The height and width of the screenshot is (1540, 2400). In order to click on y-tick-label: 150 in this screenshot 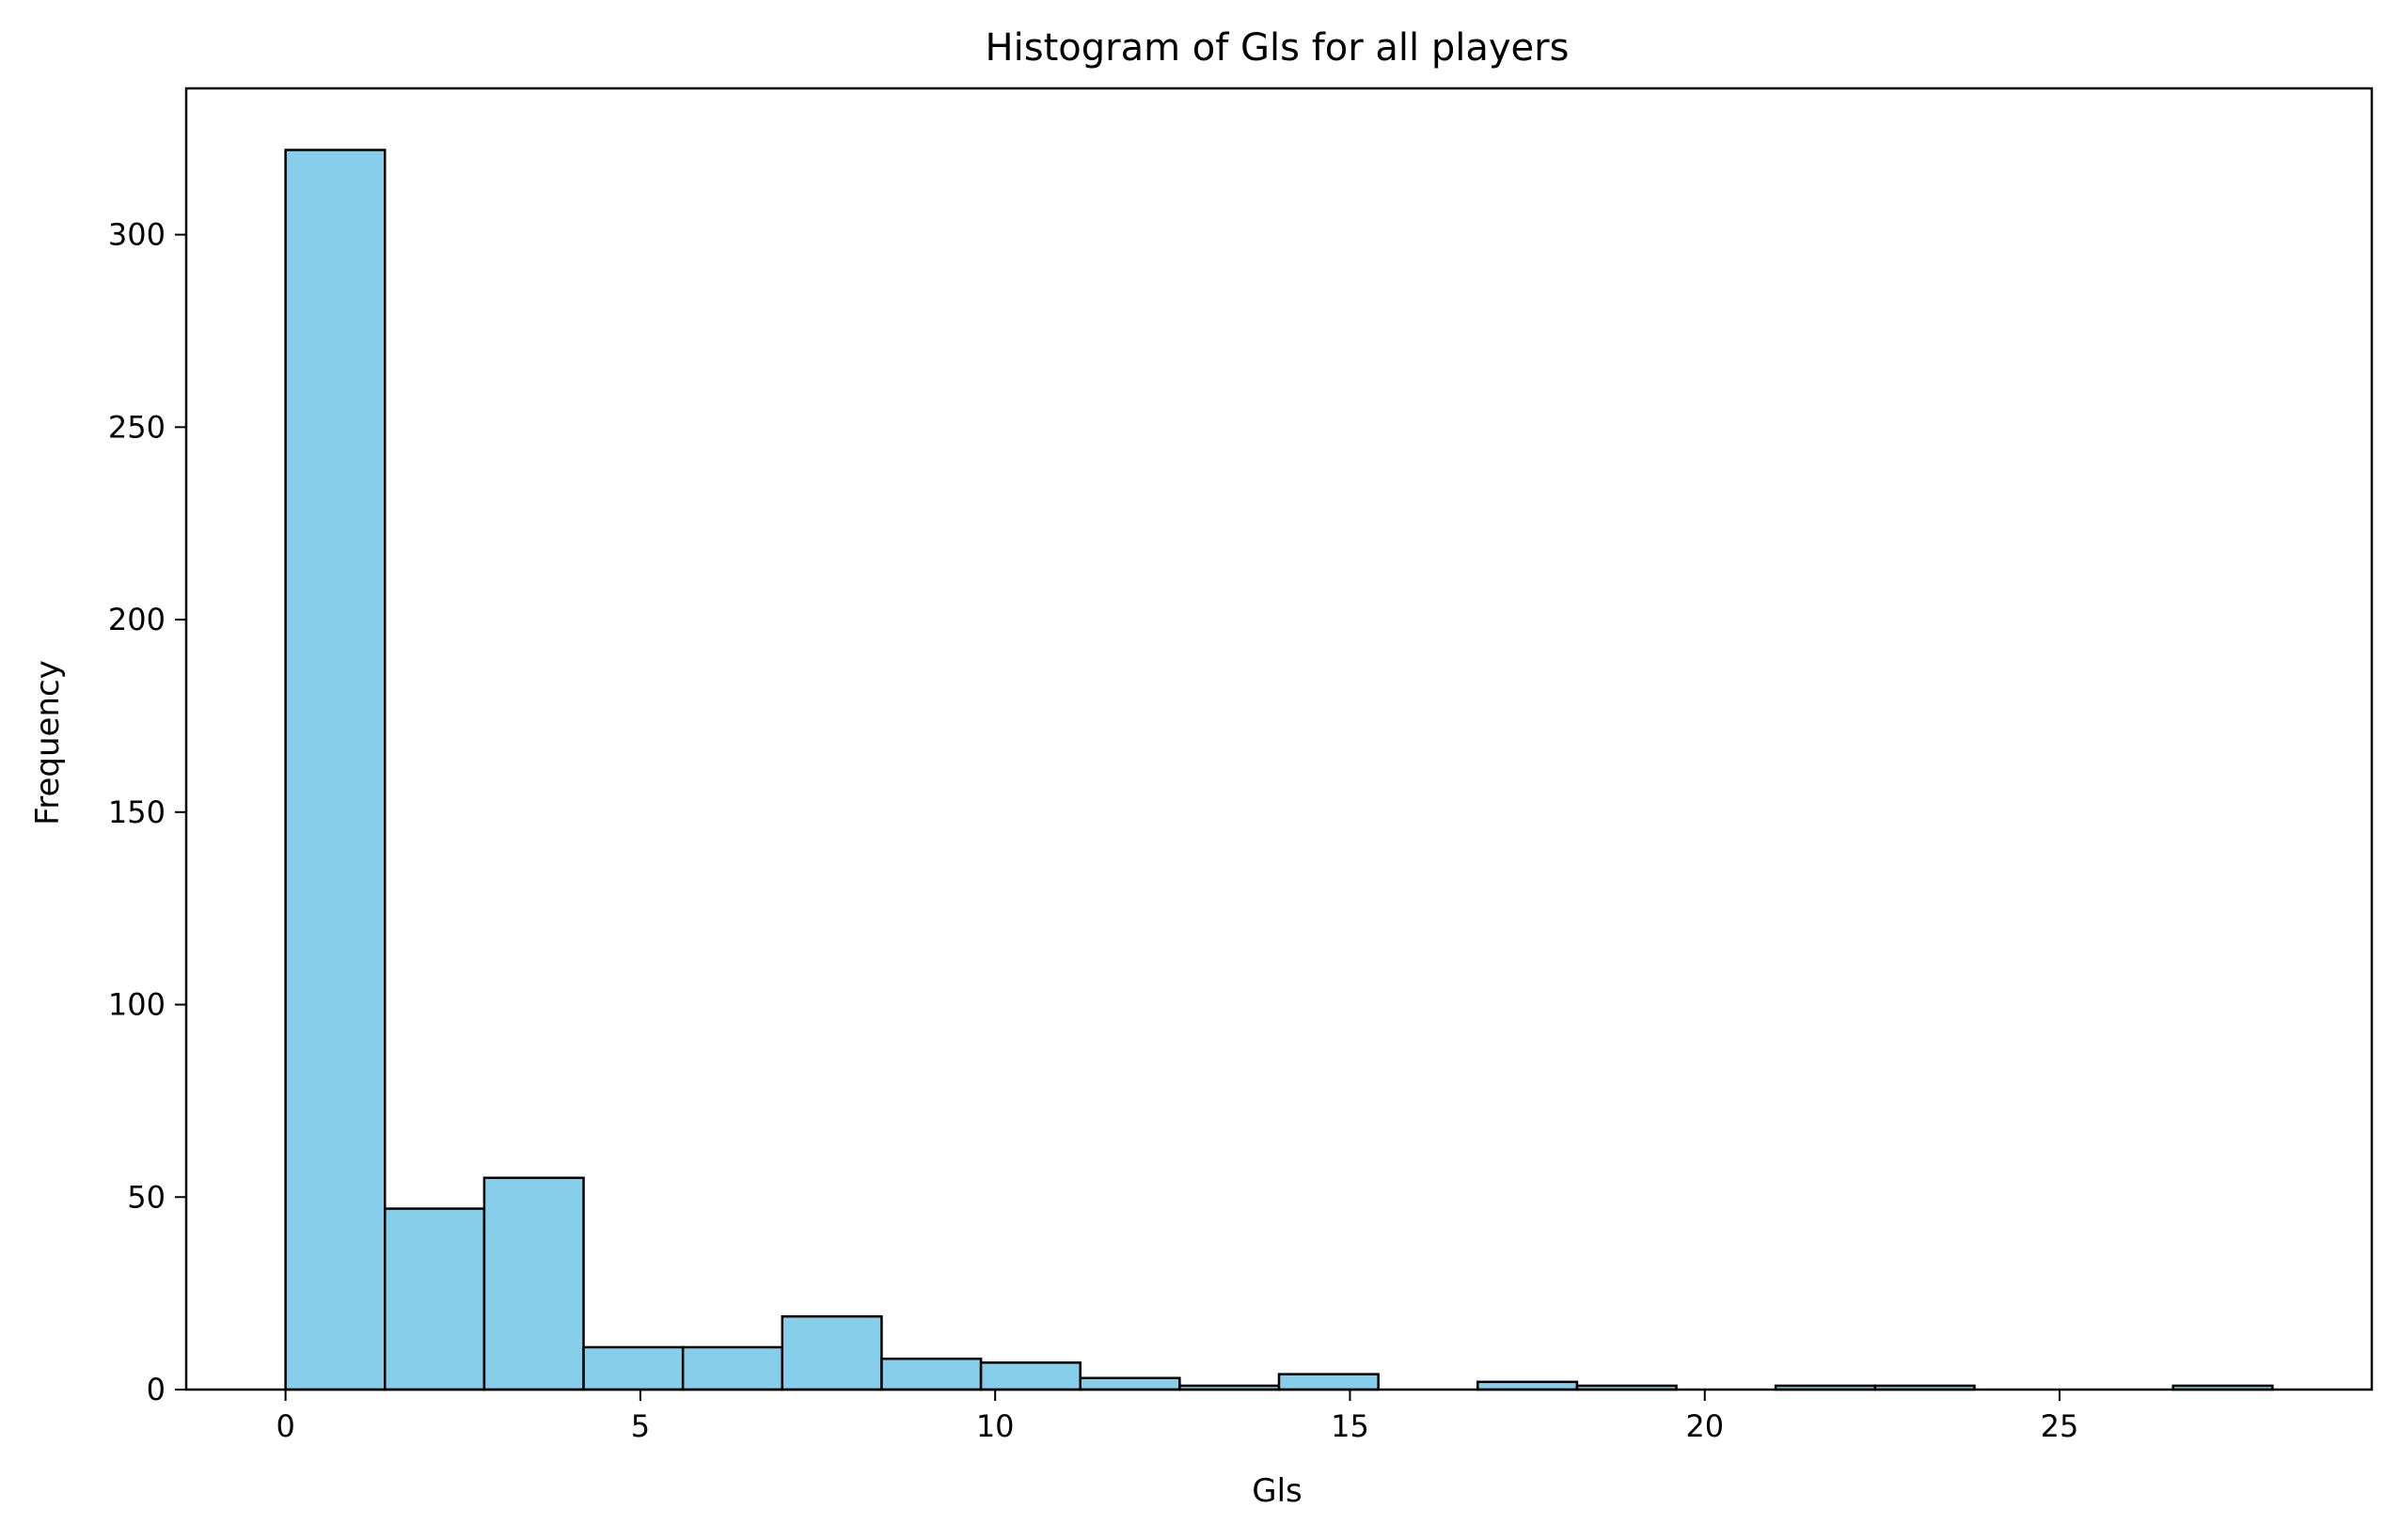, I will do `click(137, 812)`.